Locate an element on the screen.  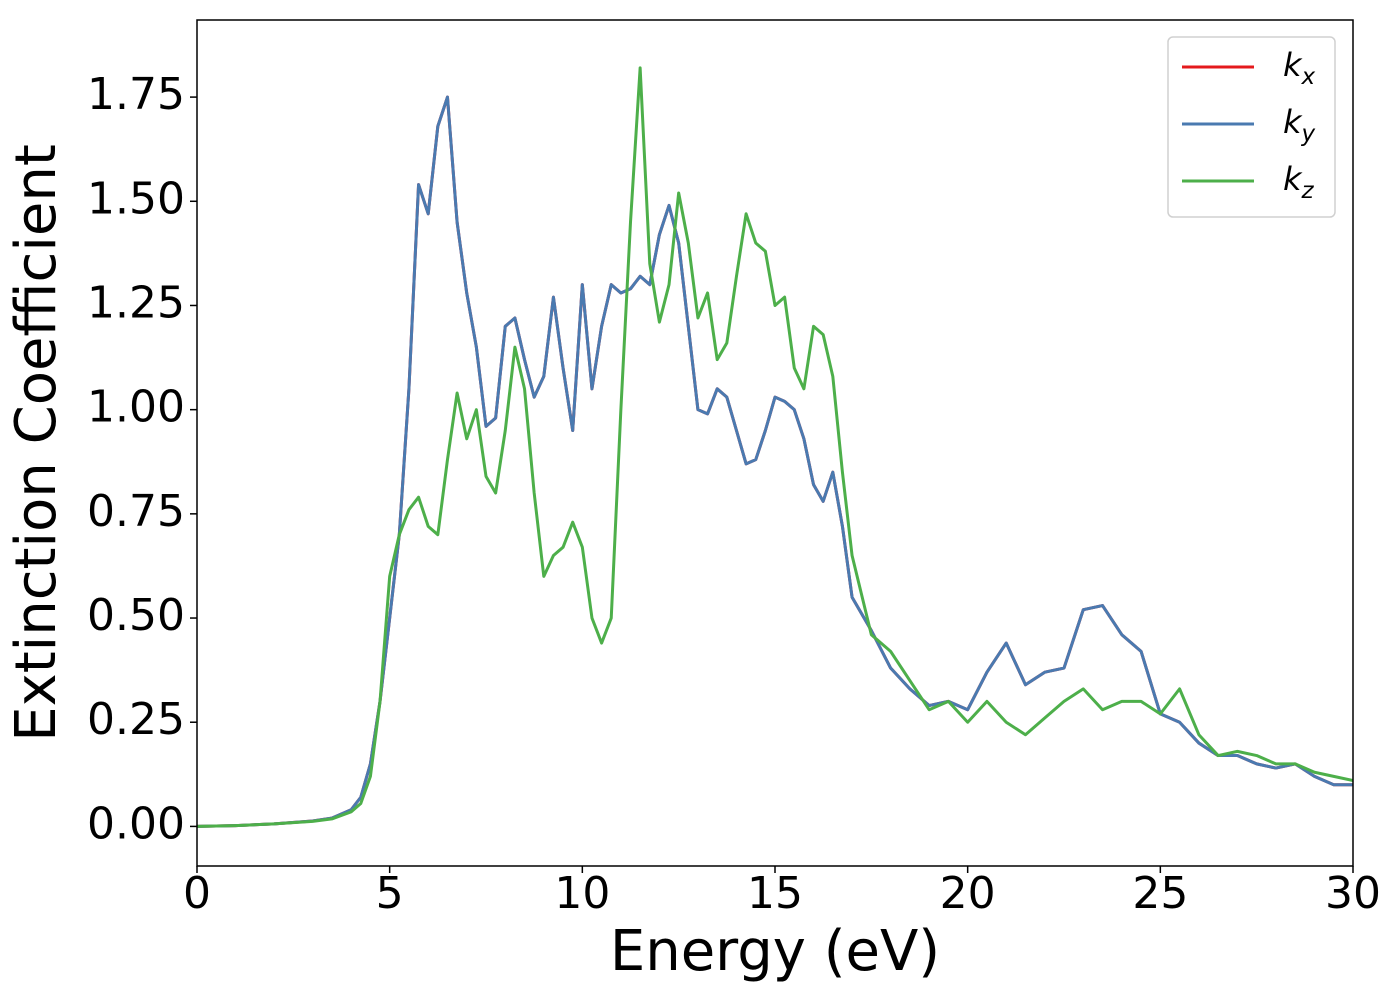
y-tick-label: 0.00 is located at coordinates (136, 823).